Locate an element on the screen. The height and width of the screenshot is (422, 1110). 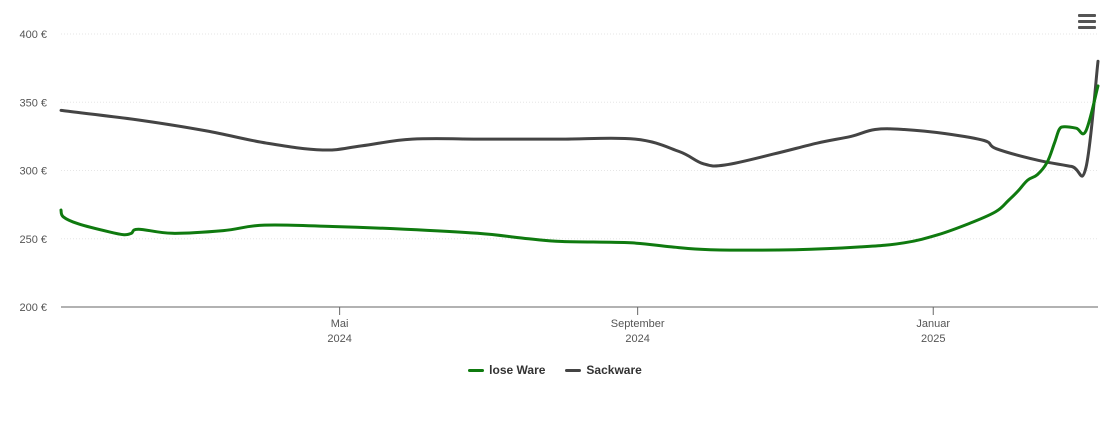
legend: lose Ware Sackware is located at coordinates (555, 370).